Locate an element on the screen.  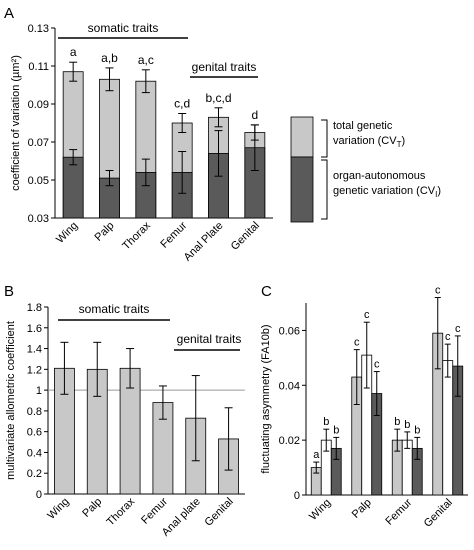
panel-b-y-tick-label: 1 is located at coordinates (39, 391).